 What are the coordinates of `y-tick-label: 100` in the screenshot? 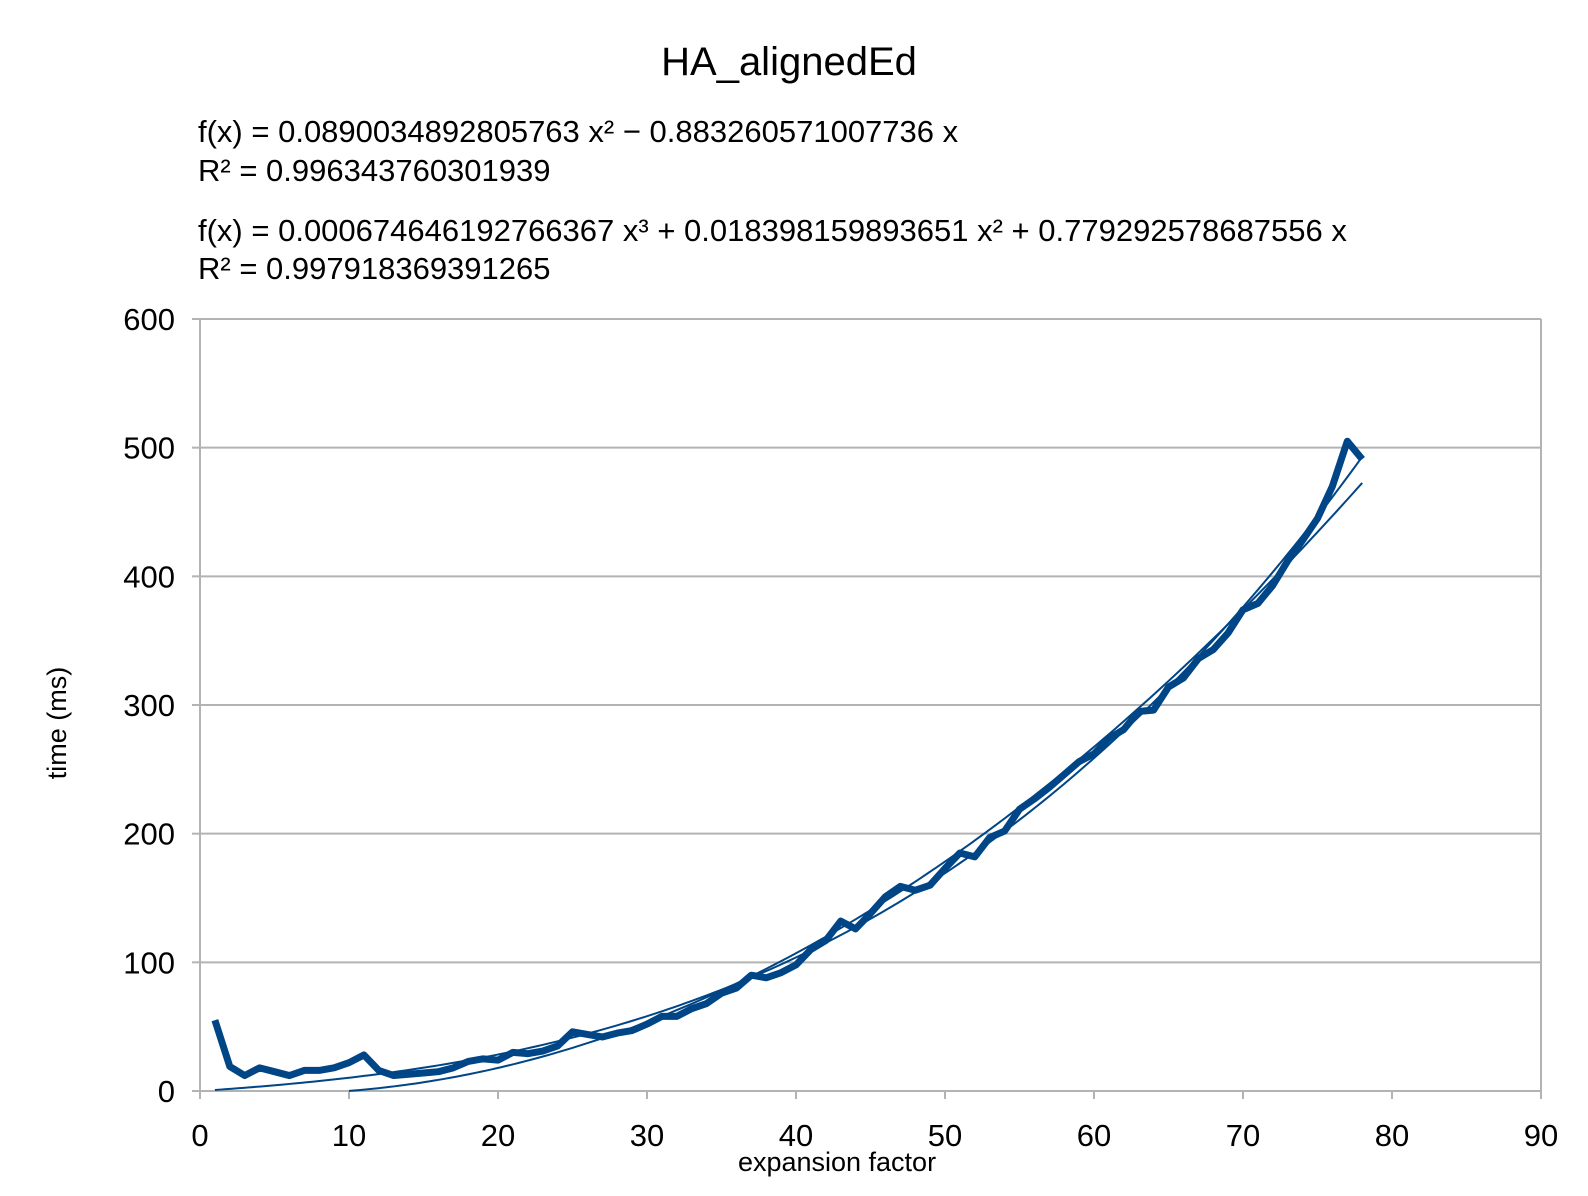 It's located at (149, 962).